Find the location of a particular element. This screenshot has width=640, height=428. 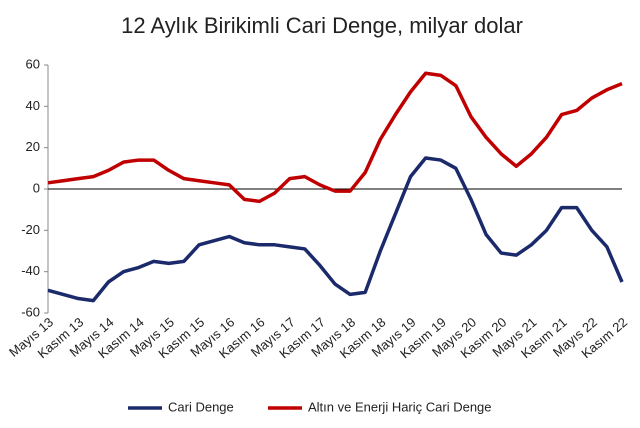

y-tick-label: 40 is located at coordinates (33, 105).